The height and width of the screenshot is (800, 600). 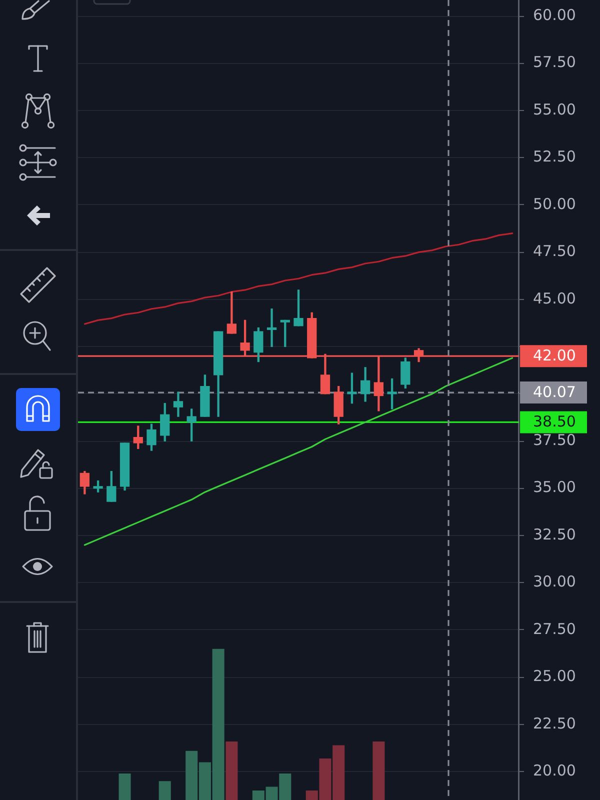 I want to click on y-tick-label: 32.50, so click(x=554, y=534).